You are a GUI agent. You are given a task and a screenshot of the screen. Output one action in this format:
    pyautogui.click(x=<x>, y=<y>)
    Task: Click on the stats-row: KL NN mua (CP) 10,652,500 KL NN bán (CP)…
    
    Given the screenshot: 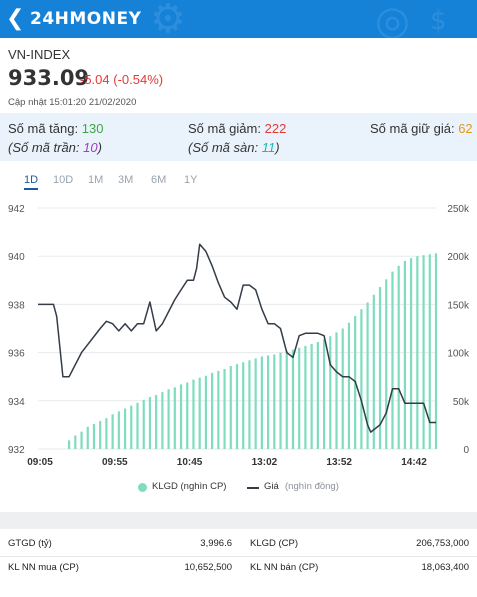 What is the action you would take?
    pyautogui.click(x=238, y=569)
    